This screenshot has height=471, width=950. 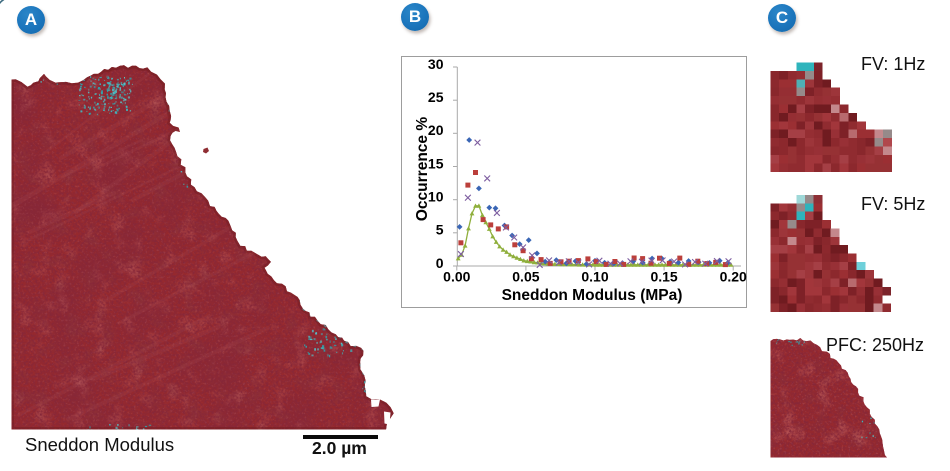 What do you see at coordinates (733, 277) in the screenshot?
I see `svg-text: 0.20` at bounding box center [733, 277].